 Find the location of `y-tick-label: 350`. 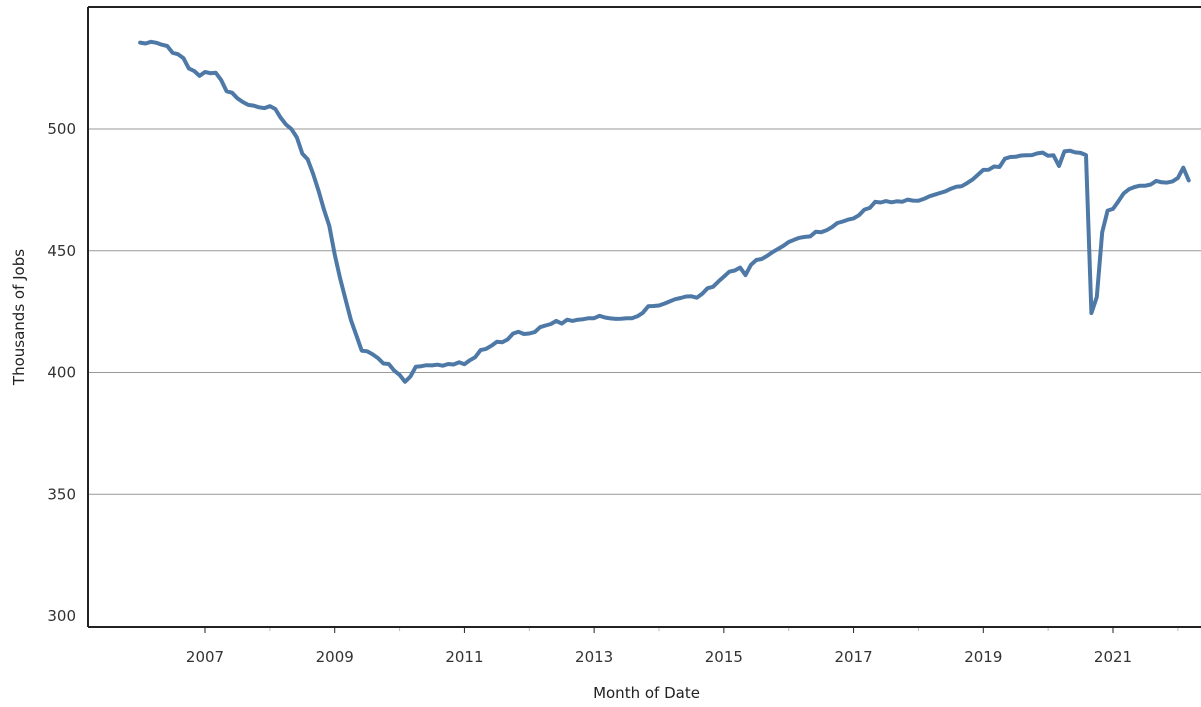

y-tick-label: 350 is located at coordinates (61, 494).